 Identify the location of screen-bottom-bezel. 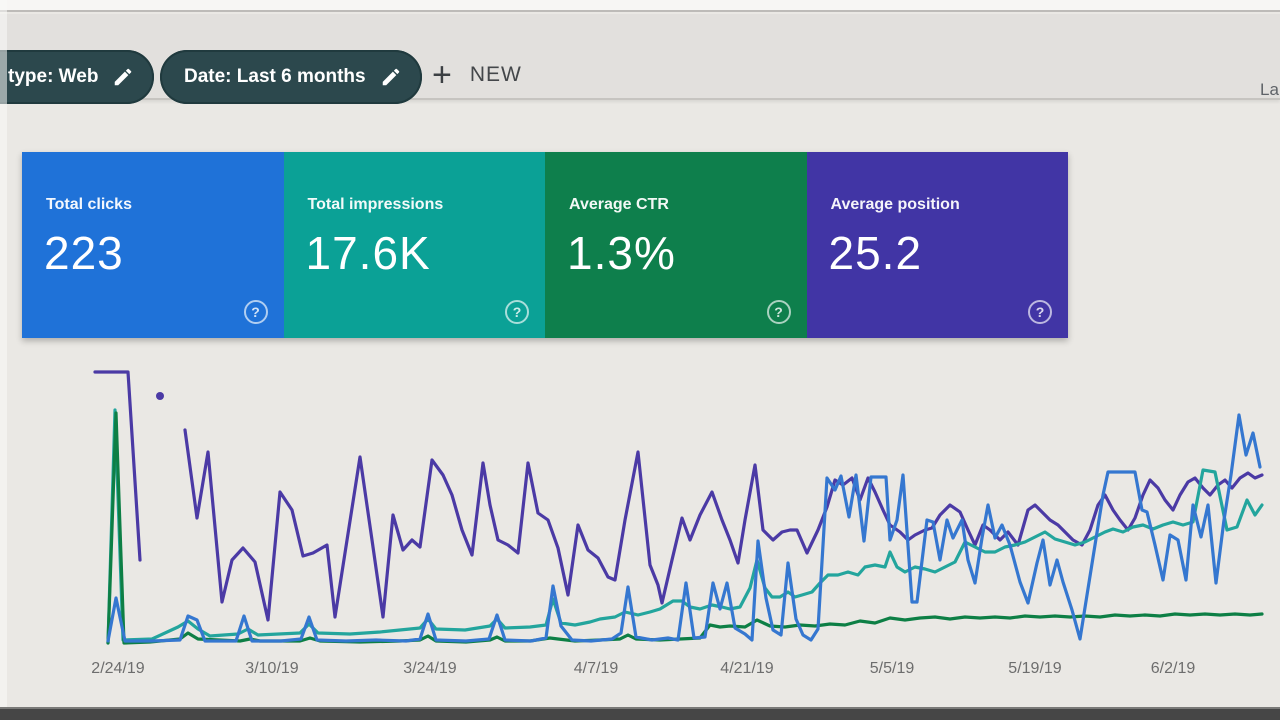
(640, 713).